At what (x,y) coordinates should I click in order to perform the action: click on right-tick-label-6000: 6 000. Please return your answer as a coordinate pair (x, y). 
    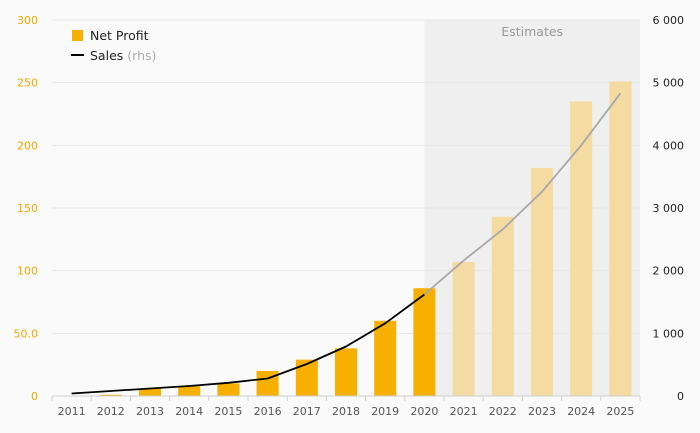
    Looking at the image, I should click on (669, 20).